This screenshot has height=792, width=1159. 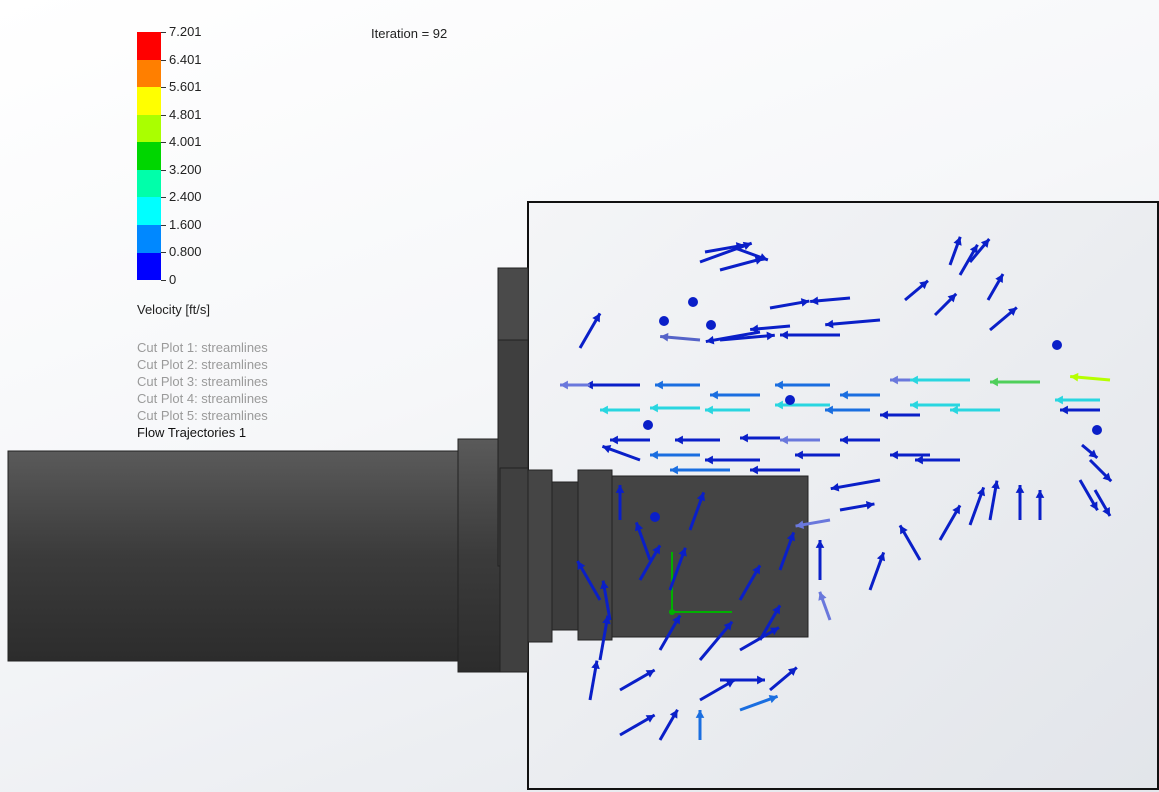 What do you see at coordinates (202, 415) in the screenshot?
I see `cut-plot-item: Cut Plot 5: streamlines` at bounding box center [202, 415].